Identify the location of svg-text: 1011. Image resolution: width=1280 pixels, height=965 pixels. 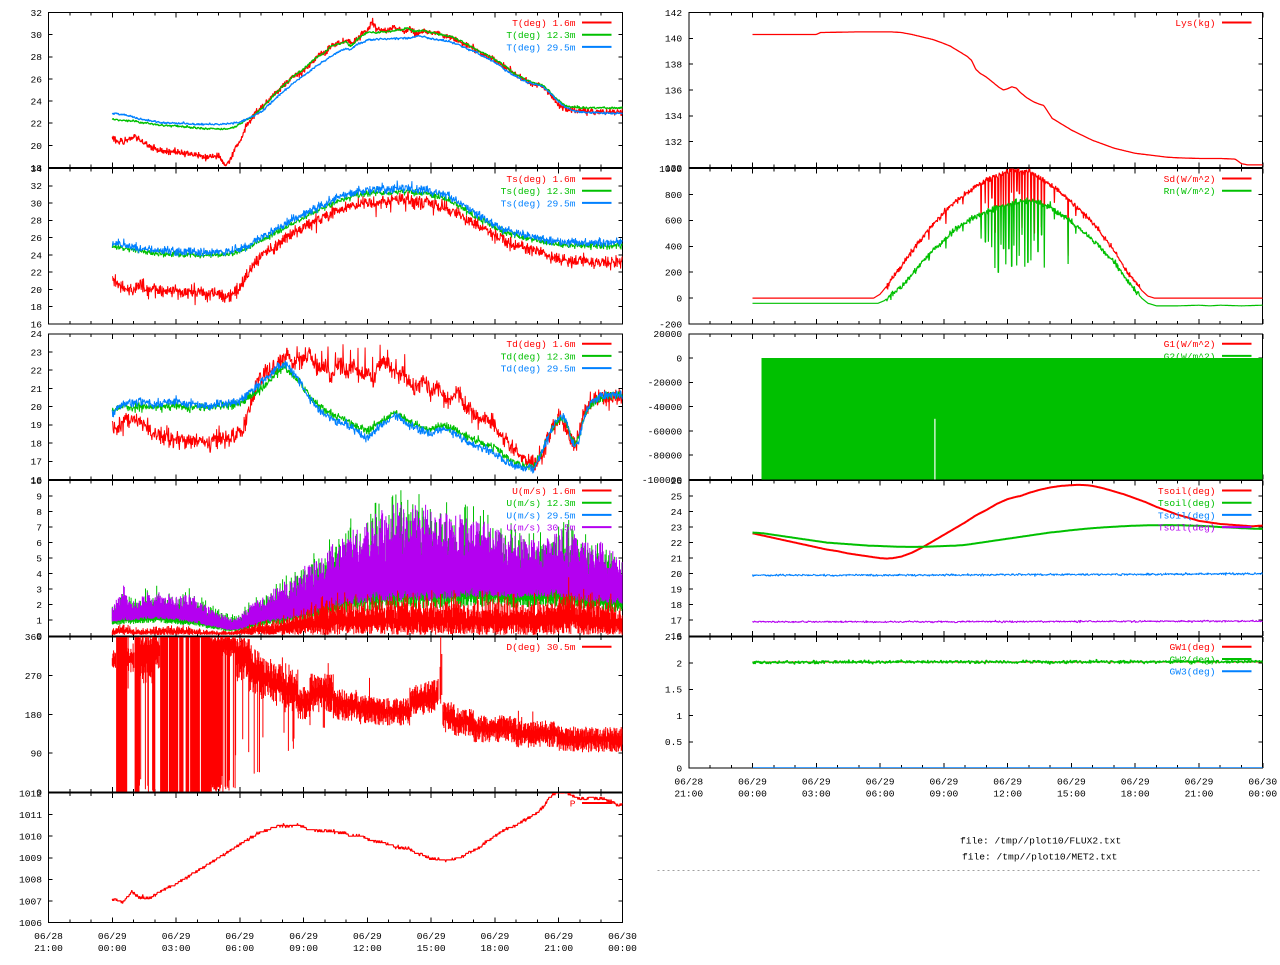
(30, 815).